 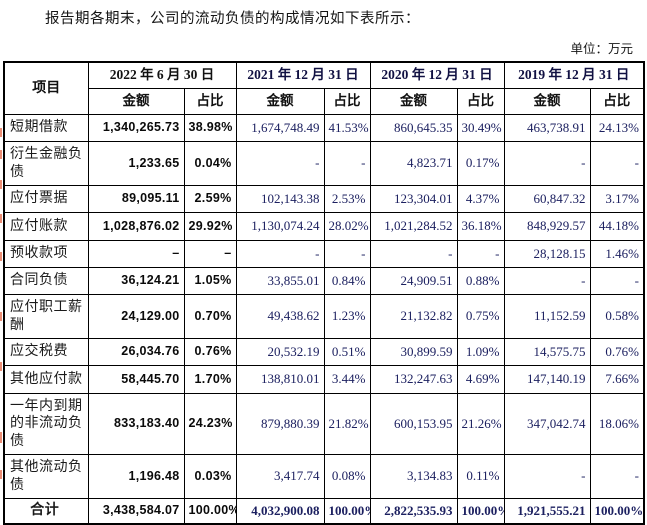 What do you see at coordinates (136, 253) in the screenshot?
I see `amount-cell: –` at bounding box center [136, 253].